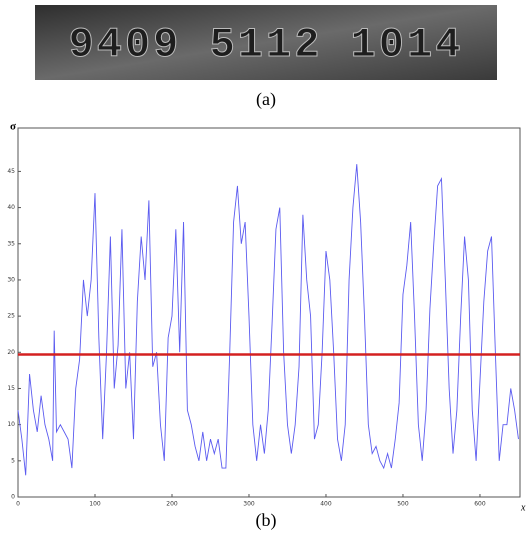 The image size is (526, 536). I want to click on y-tick-label: 30, so click(11, 279).